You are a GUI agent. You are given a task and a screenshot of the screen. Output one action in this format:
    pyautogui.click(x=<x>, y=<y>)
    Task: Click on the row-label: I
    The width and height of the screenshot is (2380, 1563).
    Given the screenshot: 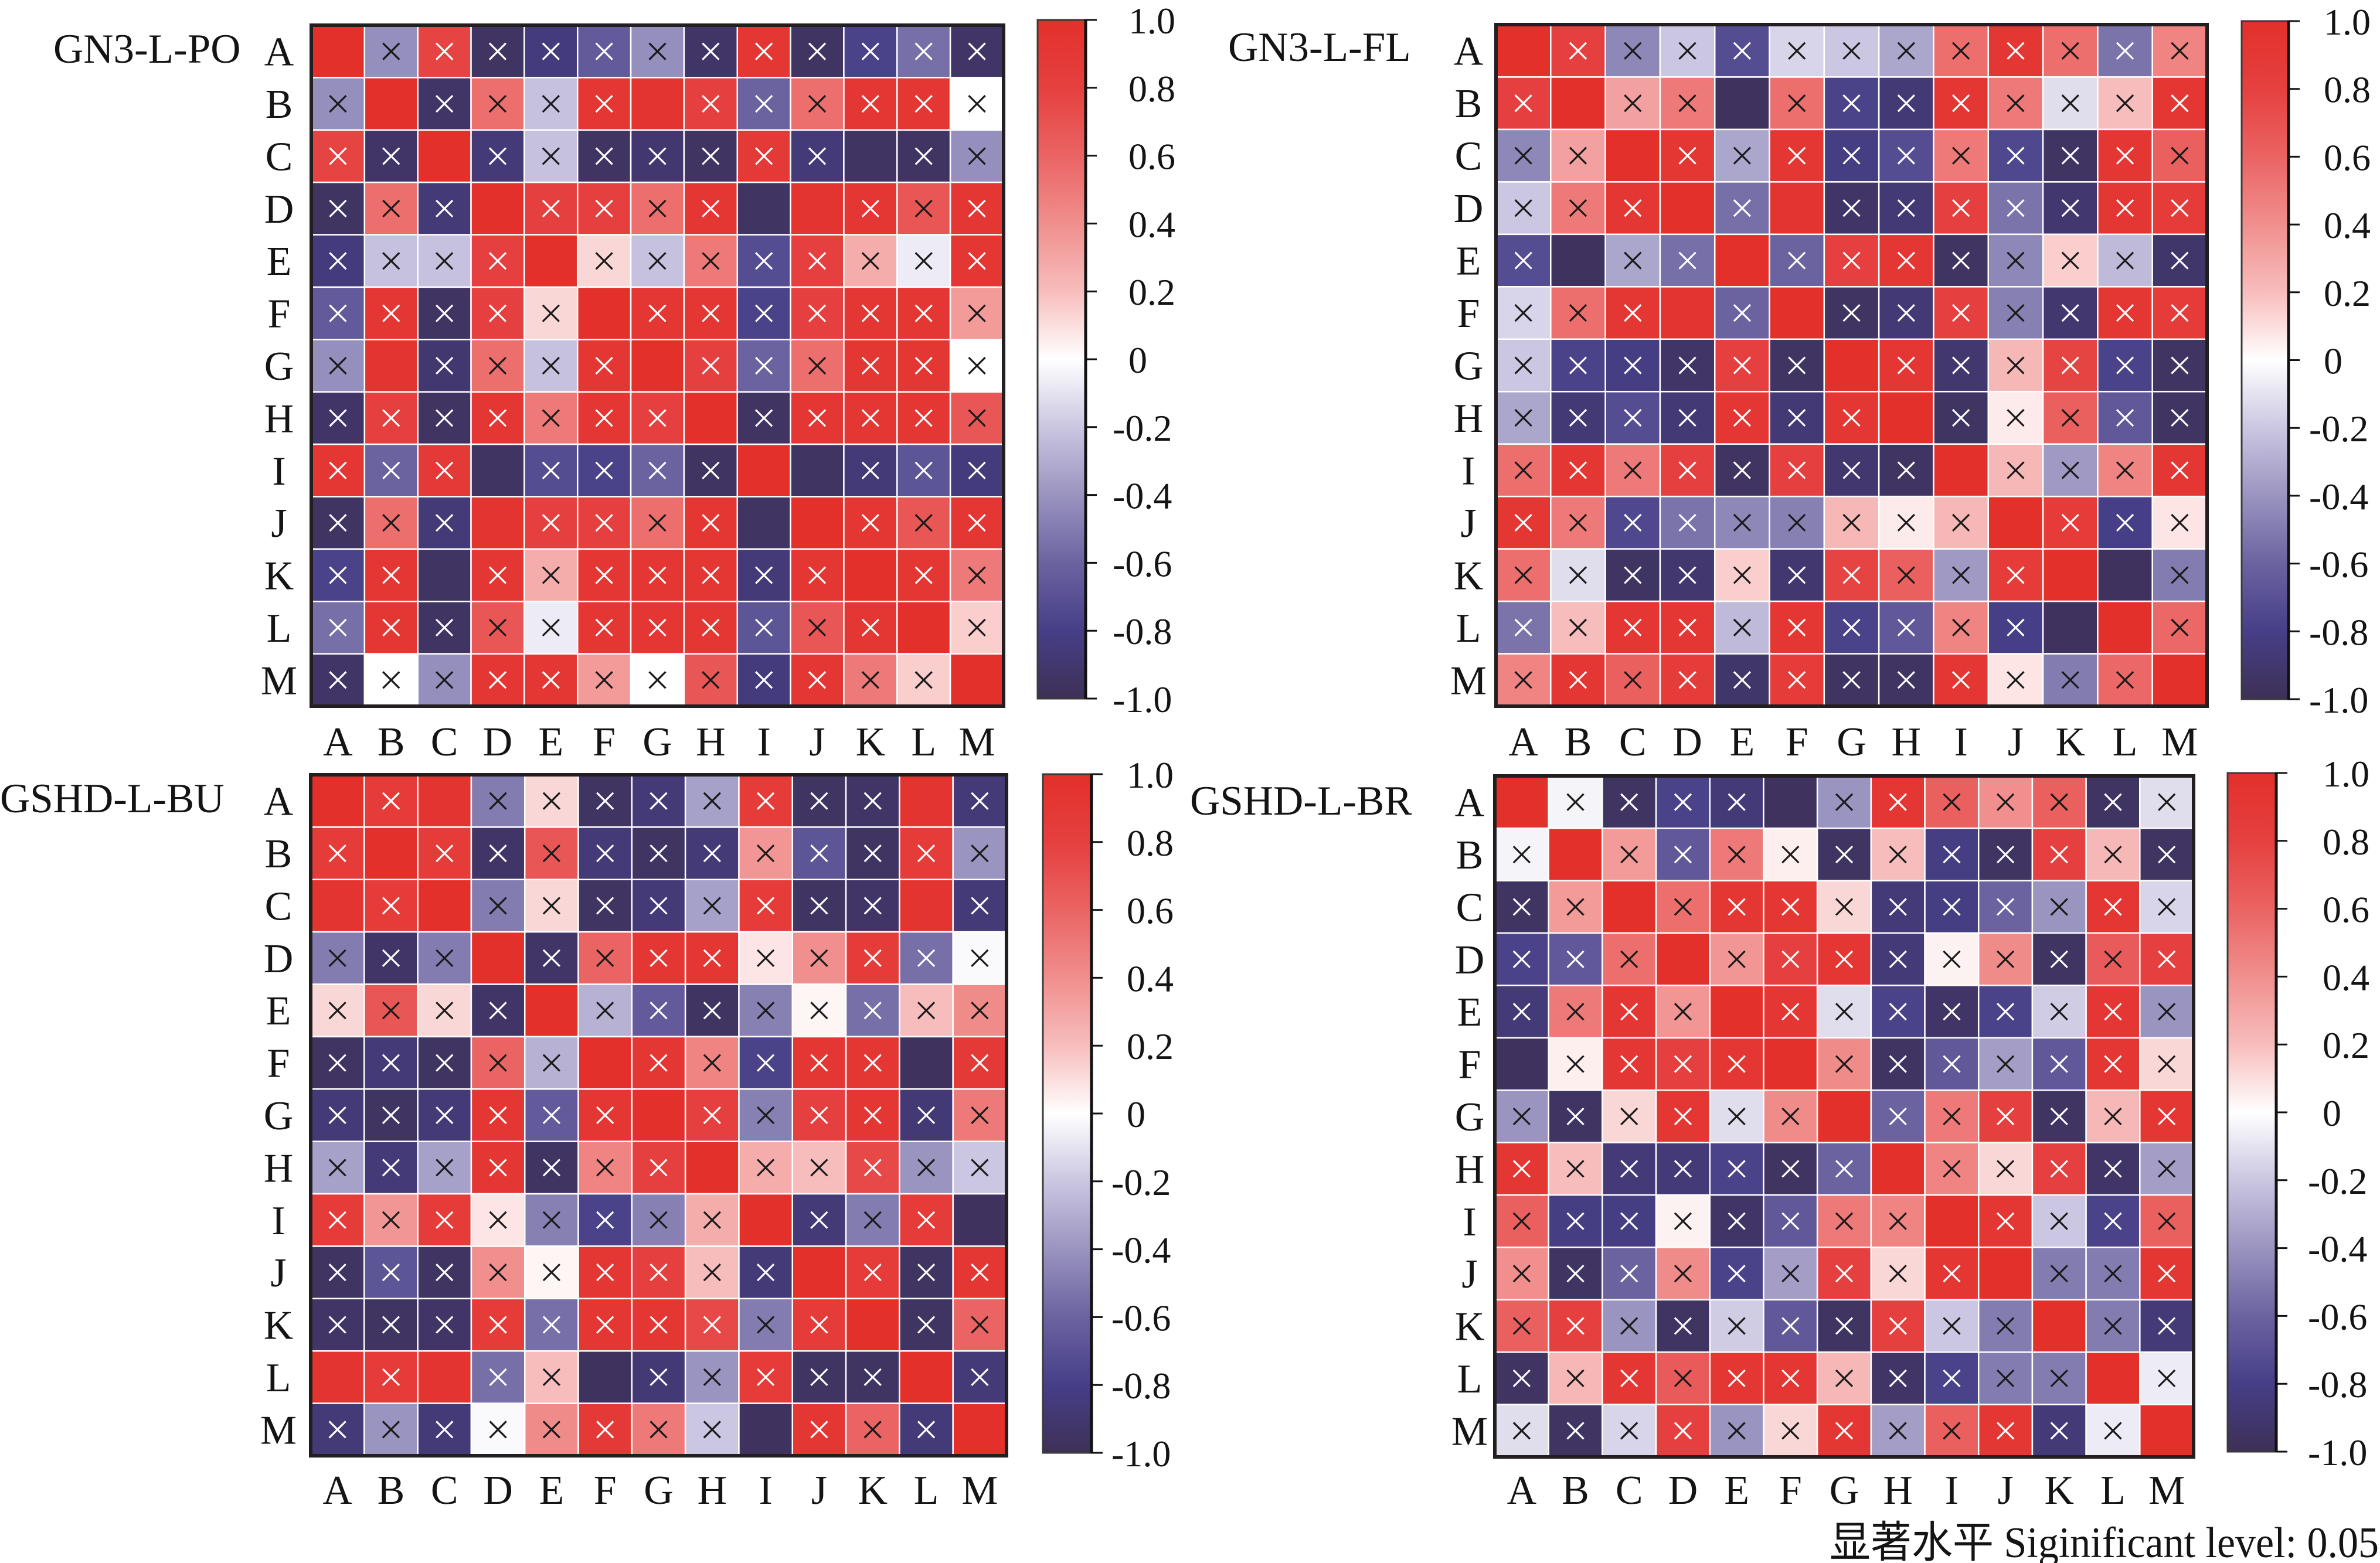 What is the action you would take?
    pyautogui.click(x=278, y=1221)
    